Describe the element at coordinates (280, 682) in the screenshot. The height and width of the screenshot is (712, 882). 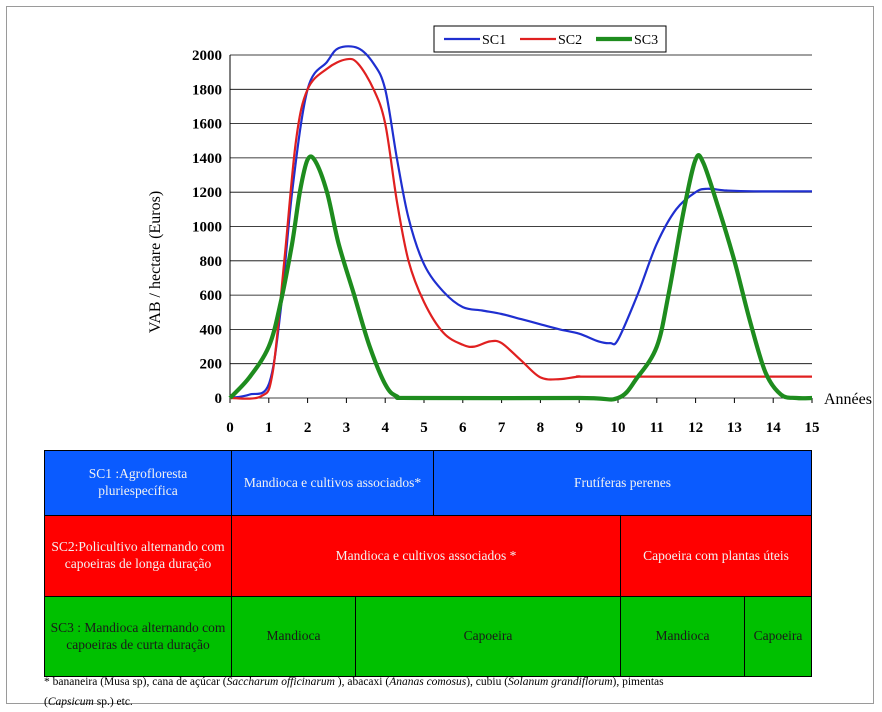
I see `footnote-species: Saccharum officinarum` at that location.